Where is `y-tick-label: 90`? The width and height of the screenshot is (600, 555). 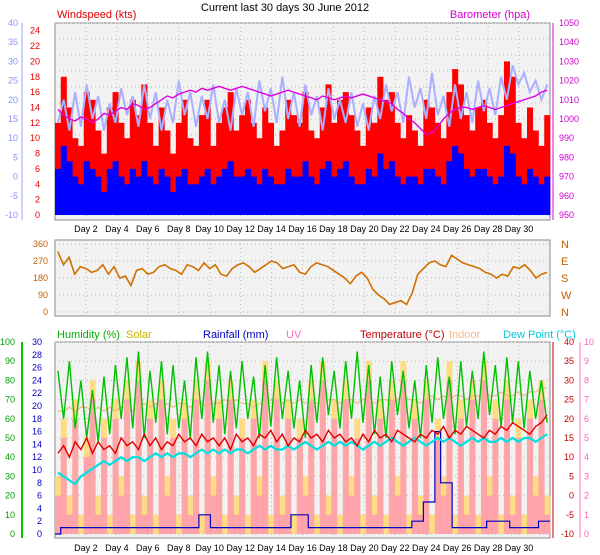 y-tick-label: 90 is located at coordinates (10, 361).